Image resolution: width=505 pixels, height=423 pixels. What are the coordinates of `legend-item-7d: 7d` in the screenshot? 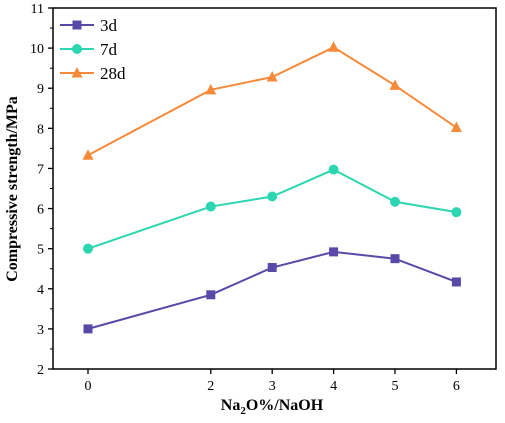 It's located at (89, 49).